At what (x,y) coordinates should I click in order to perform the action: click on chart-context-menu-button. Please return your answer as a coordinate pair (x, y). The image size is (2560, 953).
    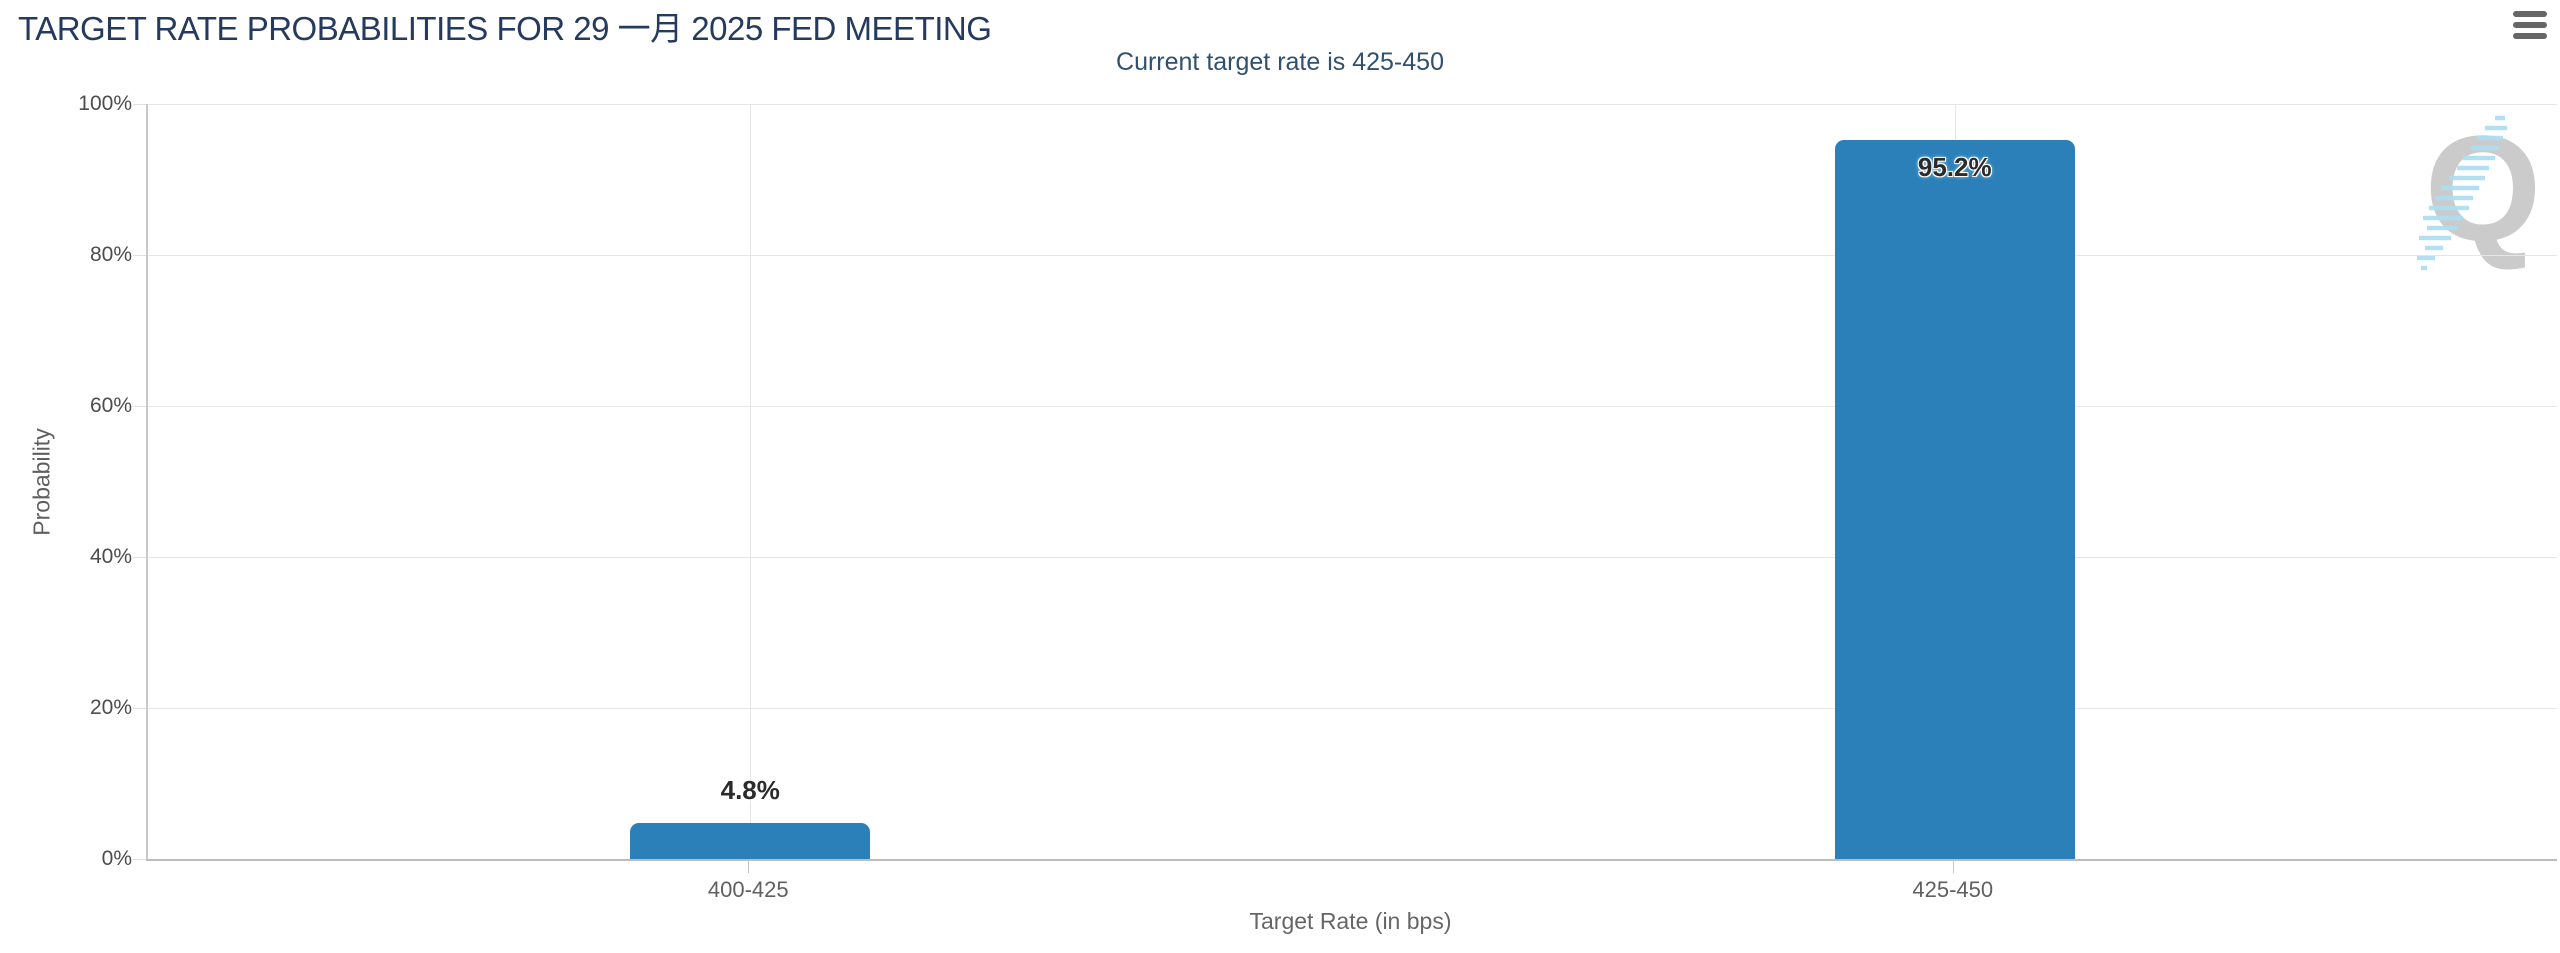
    Looking at the image, I should click on (2527, 25).